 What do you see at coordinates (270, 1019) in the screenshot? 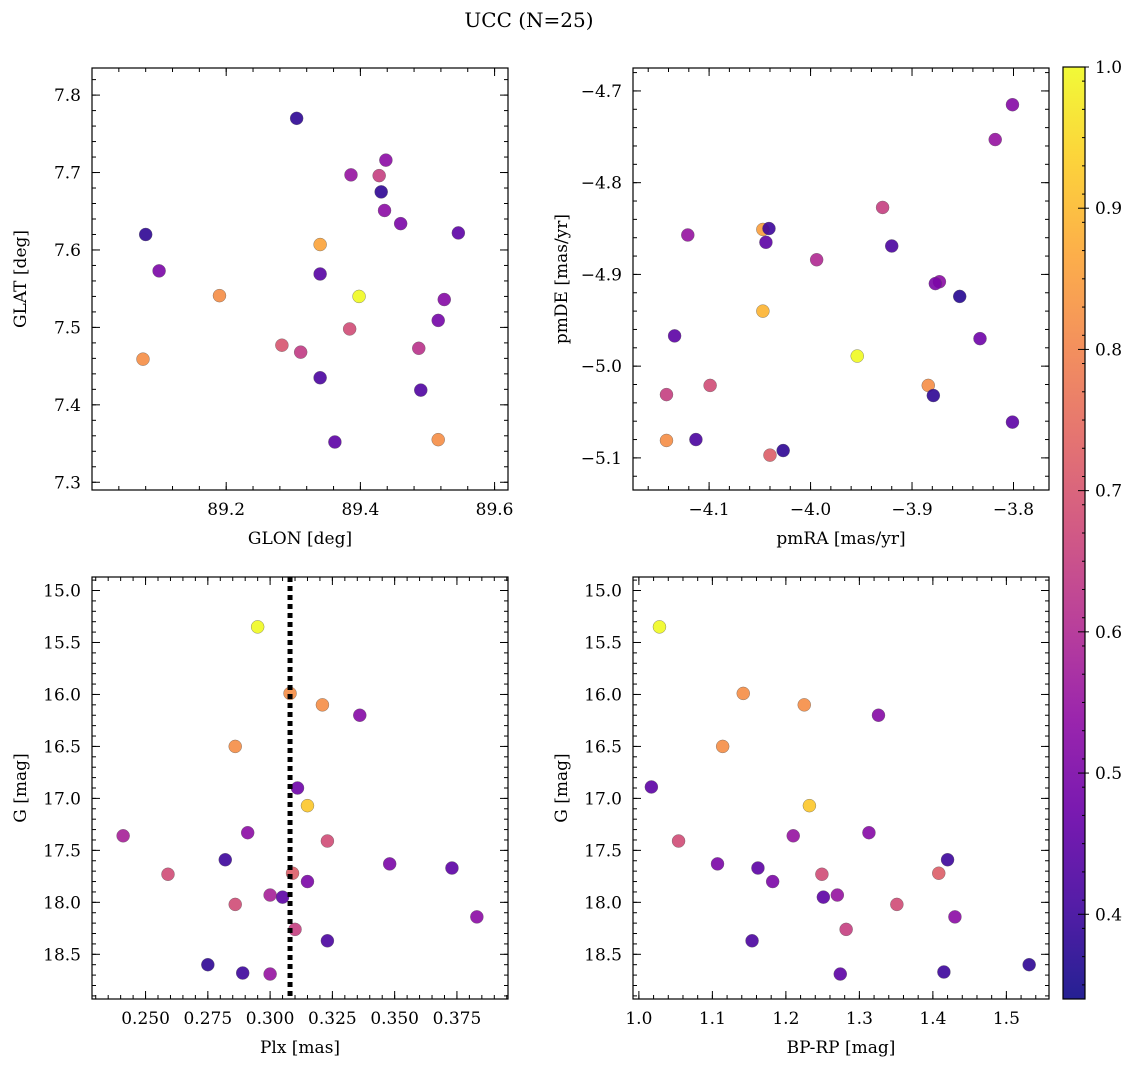
I see `x-tick-label: 0.300` at bounding box center [270, 1019].